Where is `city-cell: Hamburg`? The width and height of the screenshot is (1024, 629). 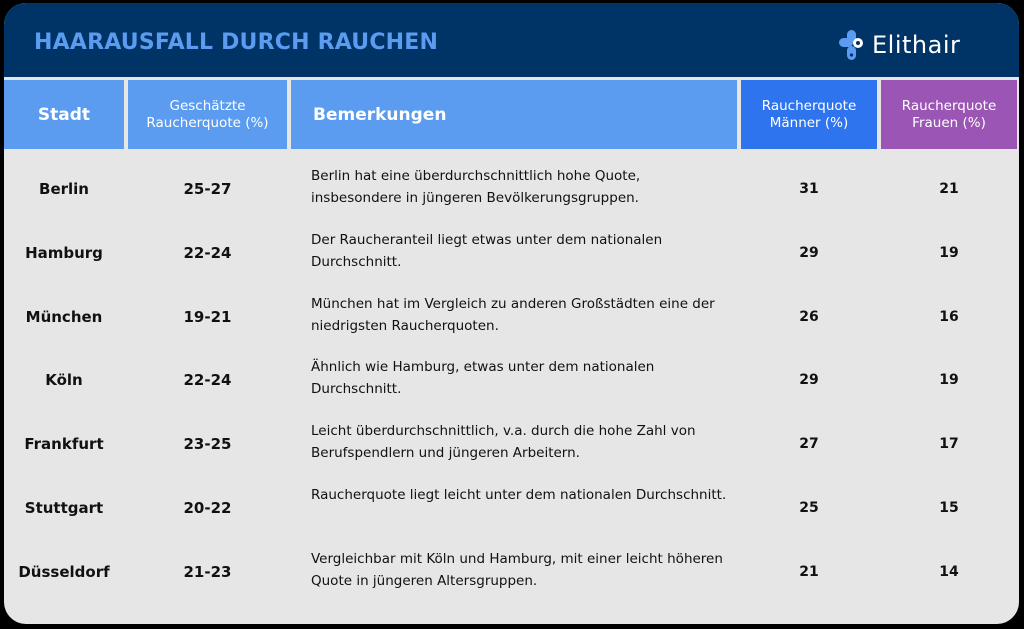 city-cell: Hamburg is located at coordinates (64, 252).